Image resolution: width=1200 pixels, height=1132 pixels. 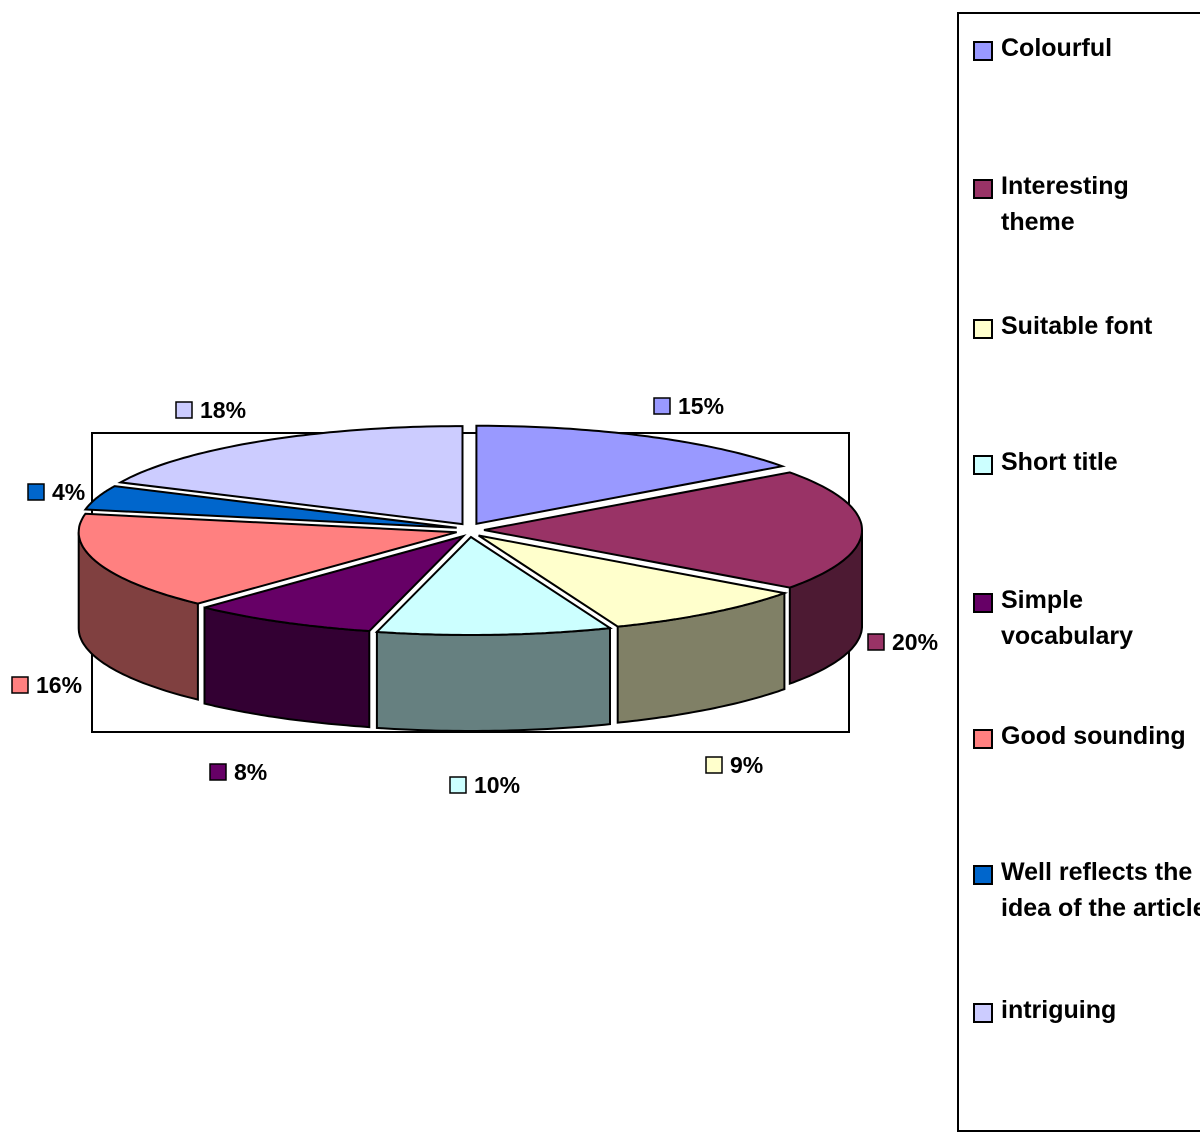 I want to click on legend-label: Interesting theme, so click(x=1065, y=204).